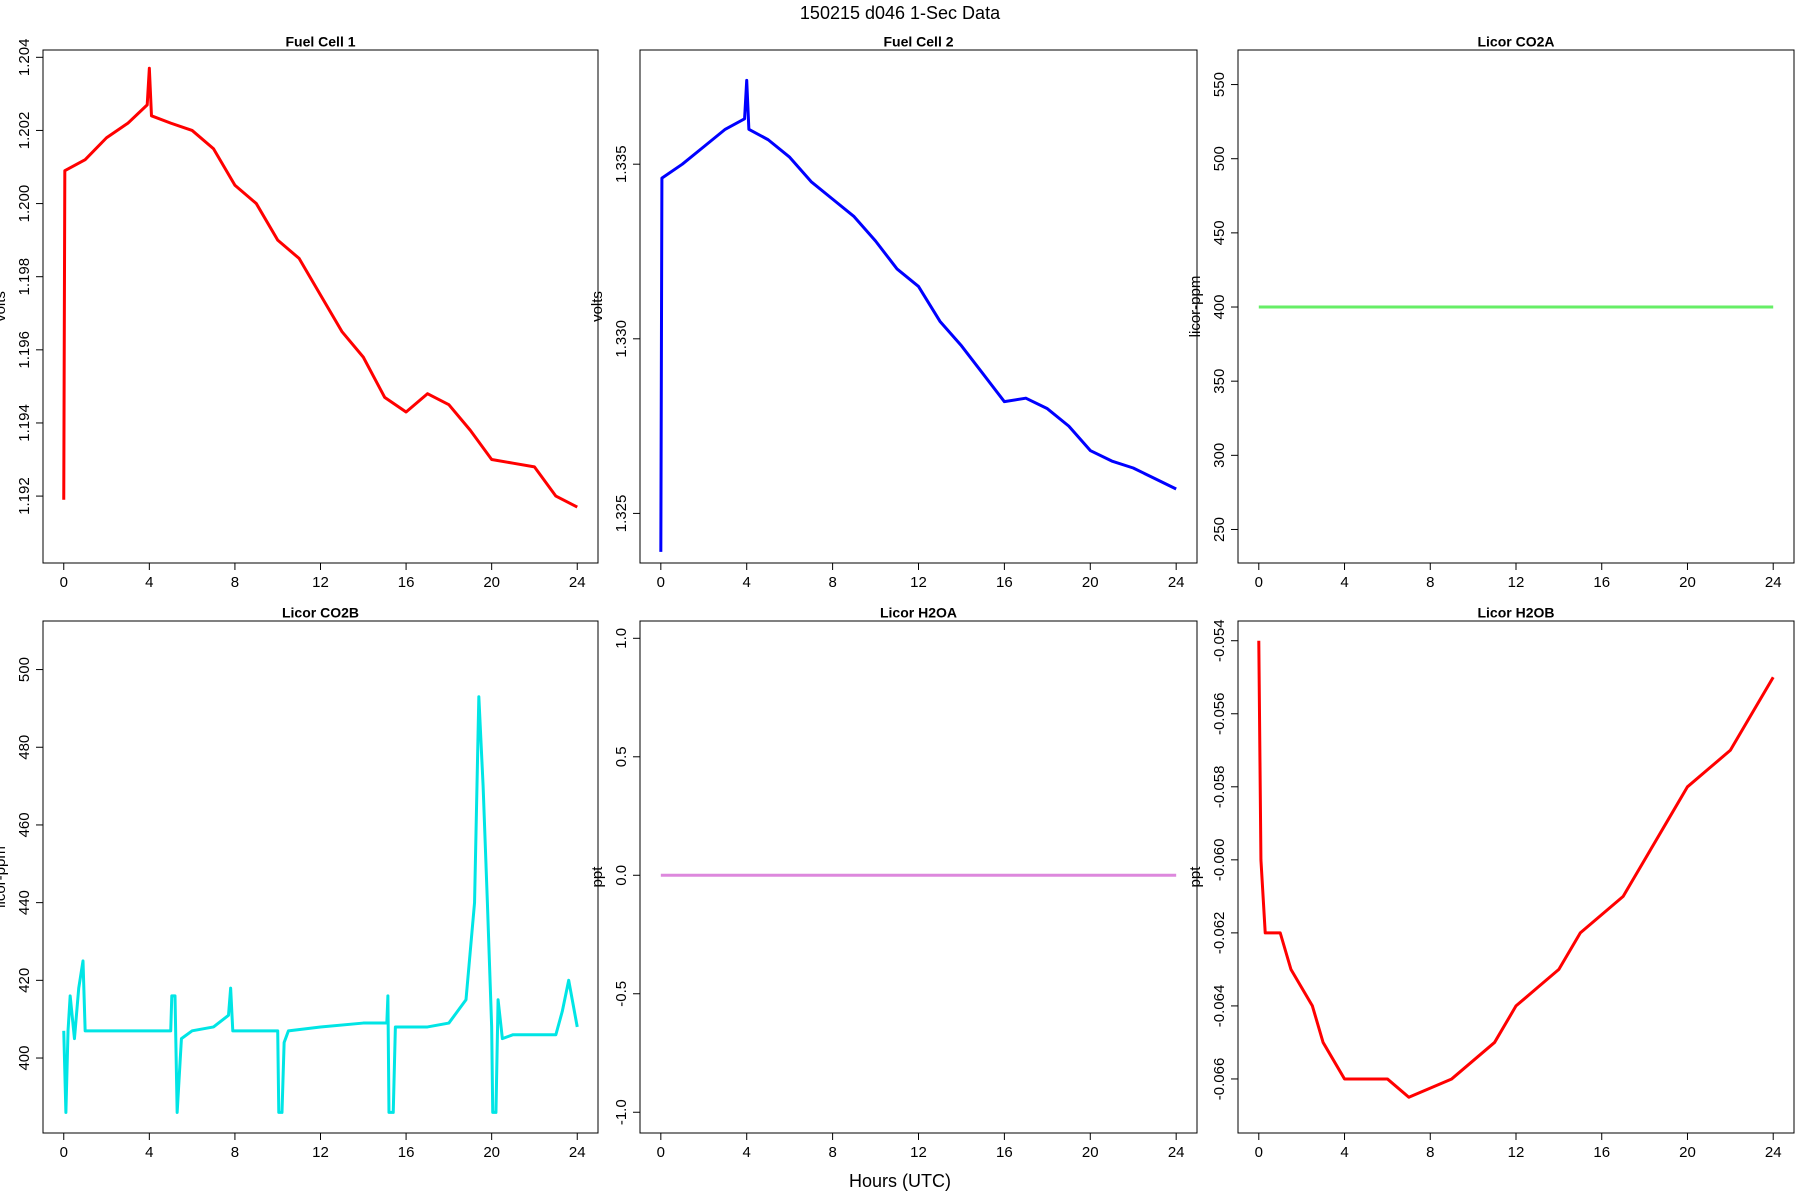 Image resolution: width=1800 pixels, height=1200 pixels. What do you see at coordinates (621, 994) in the screenshot?
I see `y-tick-label: -0.5` at bounding box center [621, 994].